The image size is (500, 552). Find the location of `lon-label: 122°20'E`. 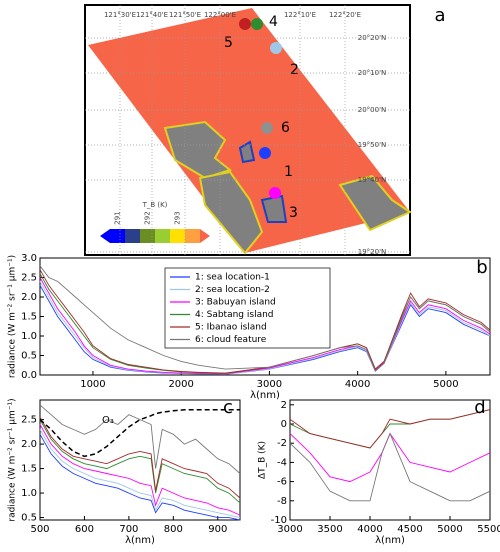

lon-label: 122°20'E is located at coordinates (345, 15).